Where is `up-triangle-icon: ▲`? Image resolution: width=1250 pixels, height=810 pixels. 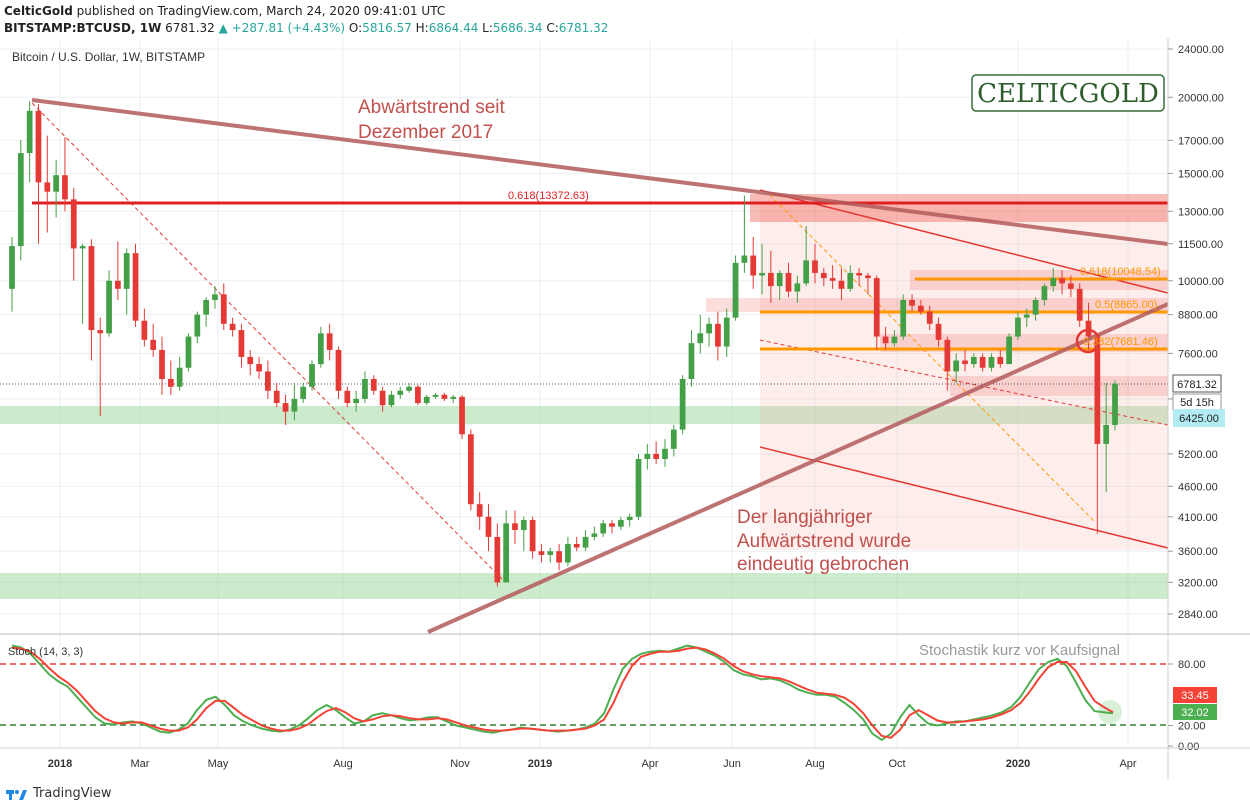 up-triangle-icon: ▲ is located at coordinates (223, 28).